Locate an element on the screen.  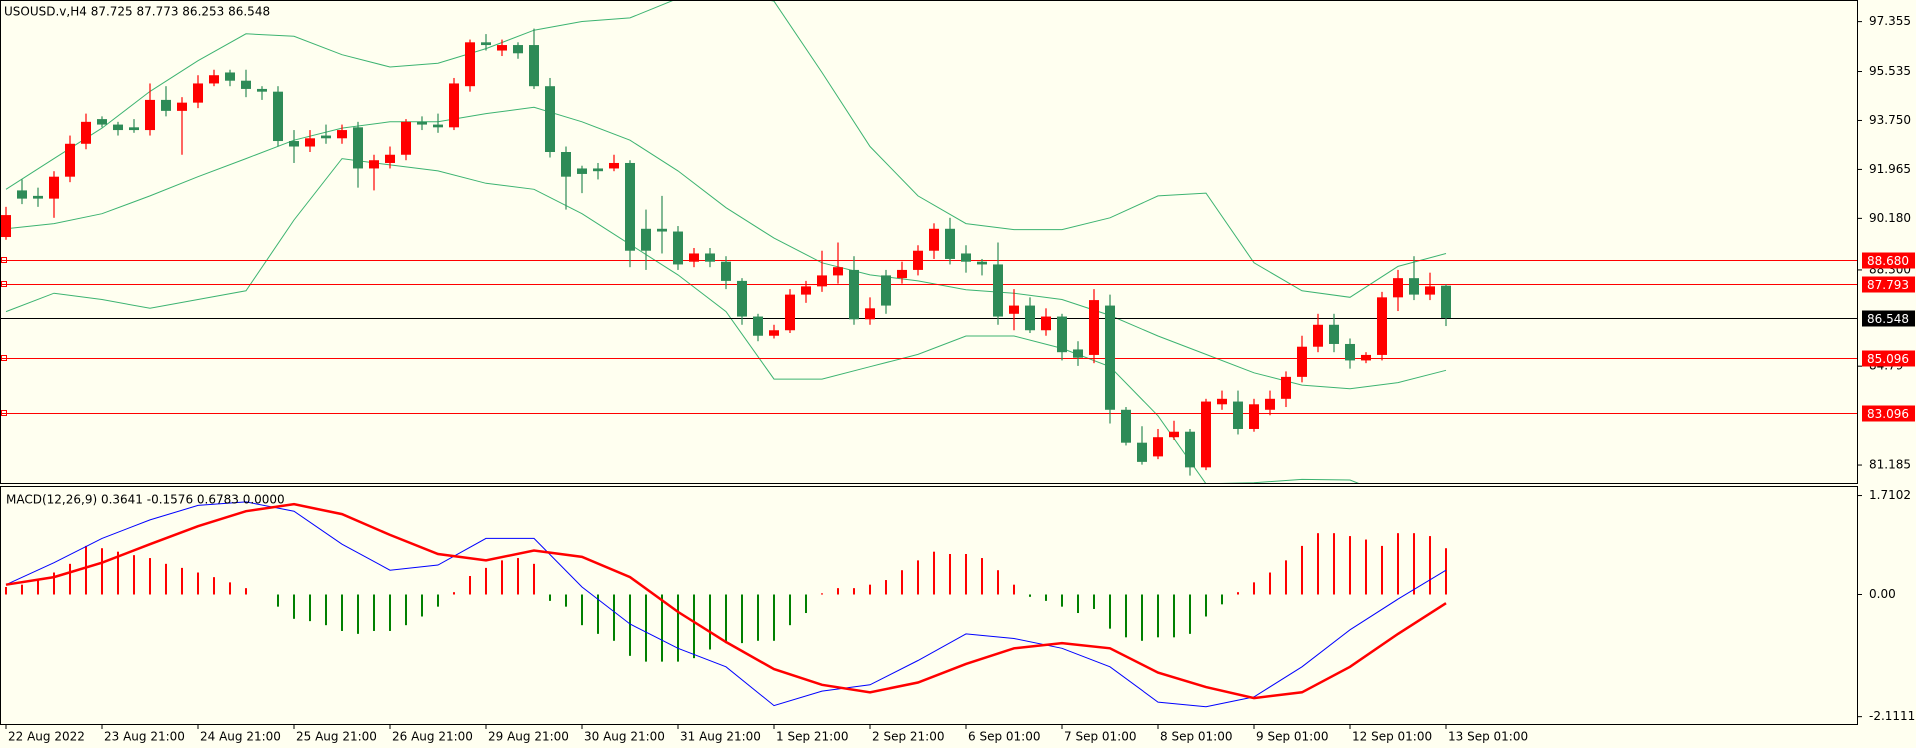
y-tick-label: 1.7102 is located at coordinates (1890, 495).